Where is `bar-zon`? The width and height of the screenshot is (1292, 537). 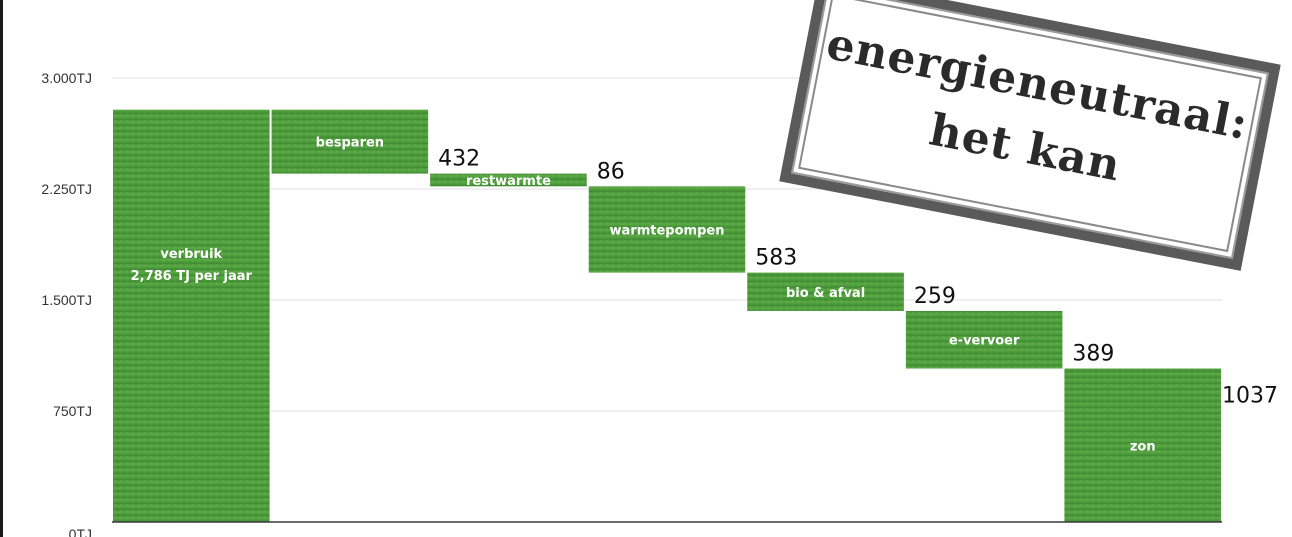
bar-zon is located at coordinates (1142, 445).